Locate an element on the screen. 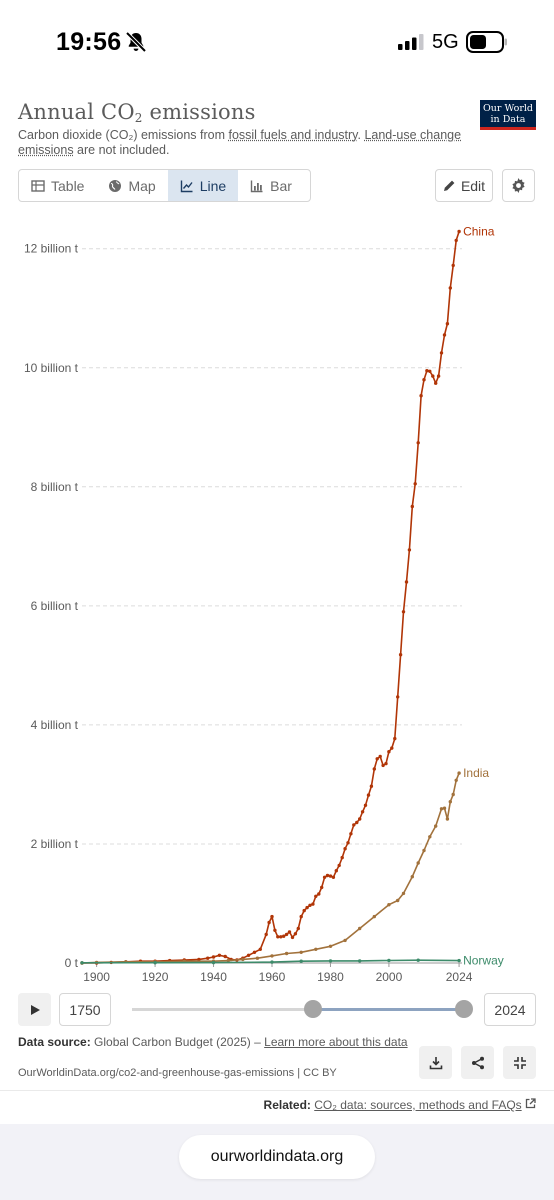 The width and height of the screenshot is (554, 1200). exit-fullscreen-button is located at coordinates (519, 1062).